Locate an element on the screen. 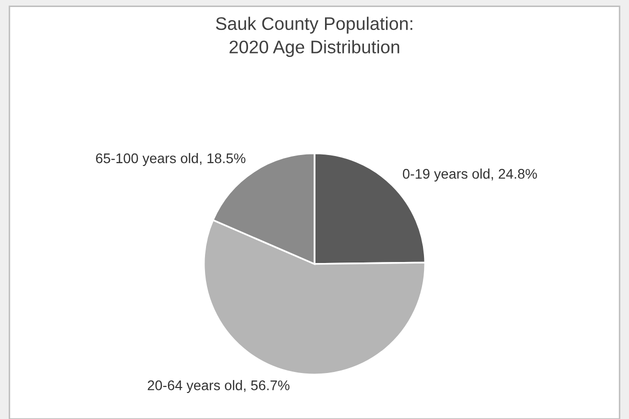 The image size is (629, 419). chart-title: Sauk County Population: 2020 Age Distribution is located at coordinates (314, 36).